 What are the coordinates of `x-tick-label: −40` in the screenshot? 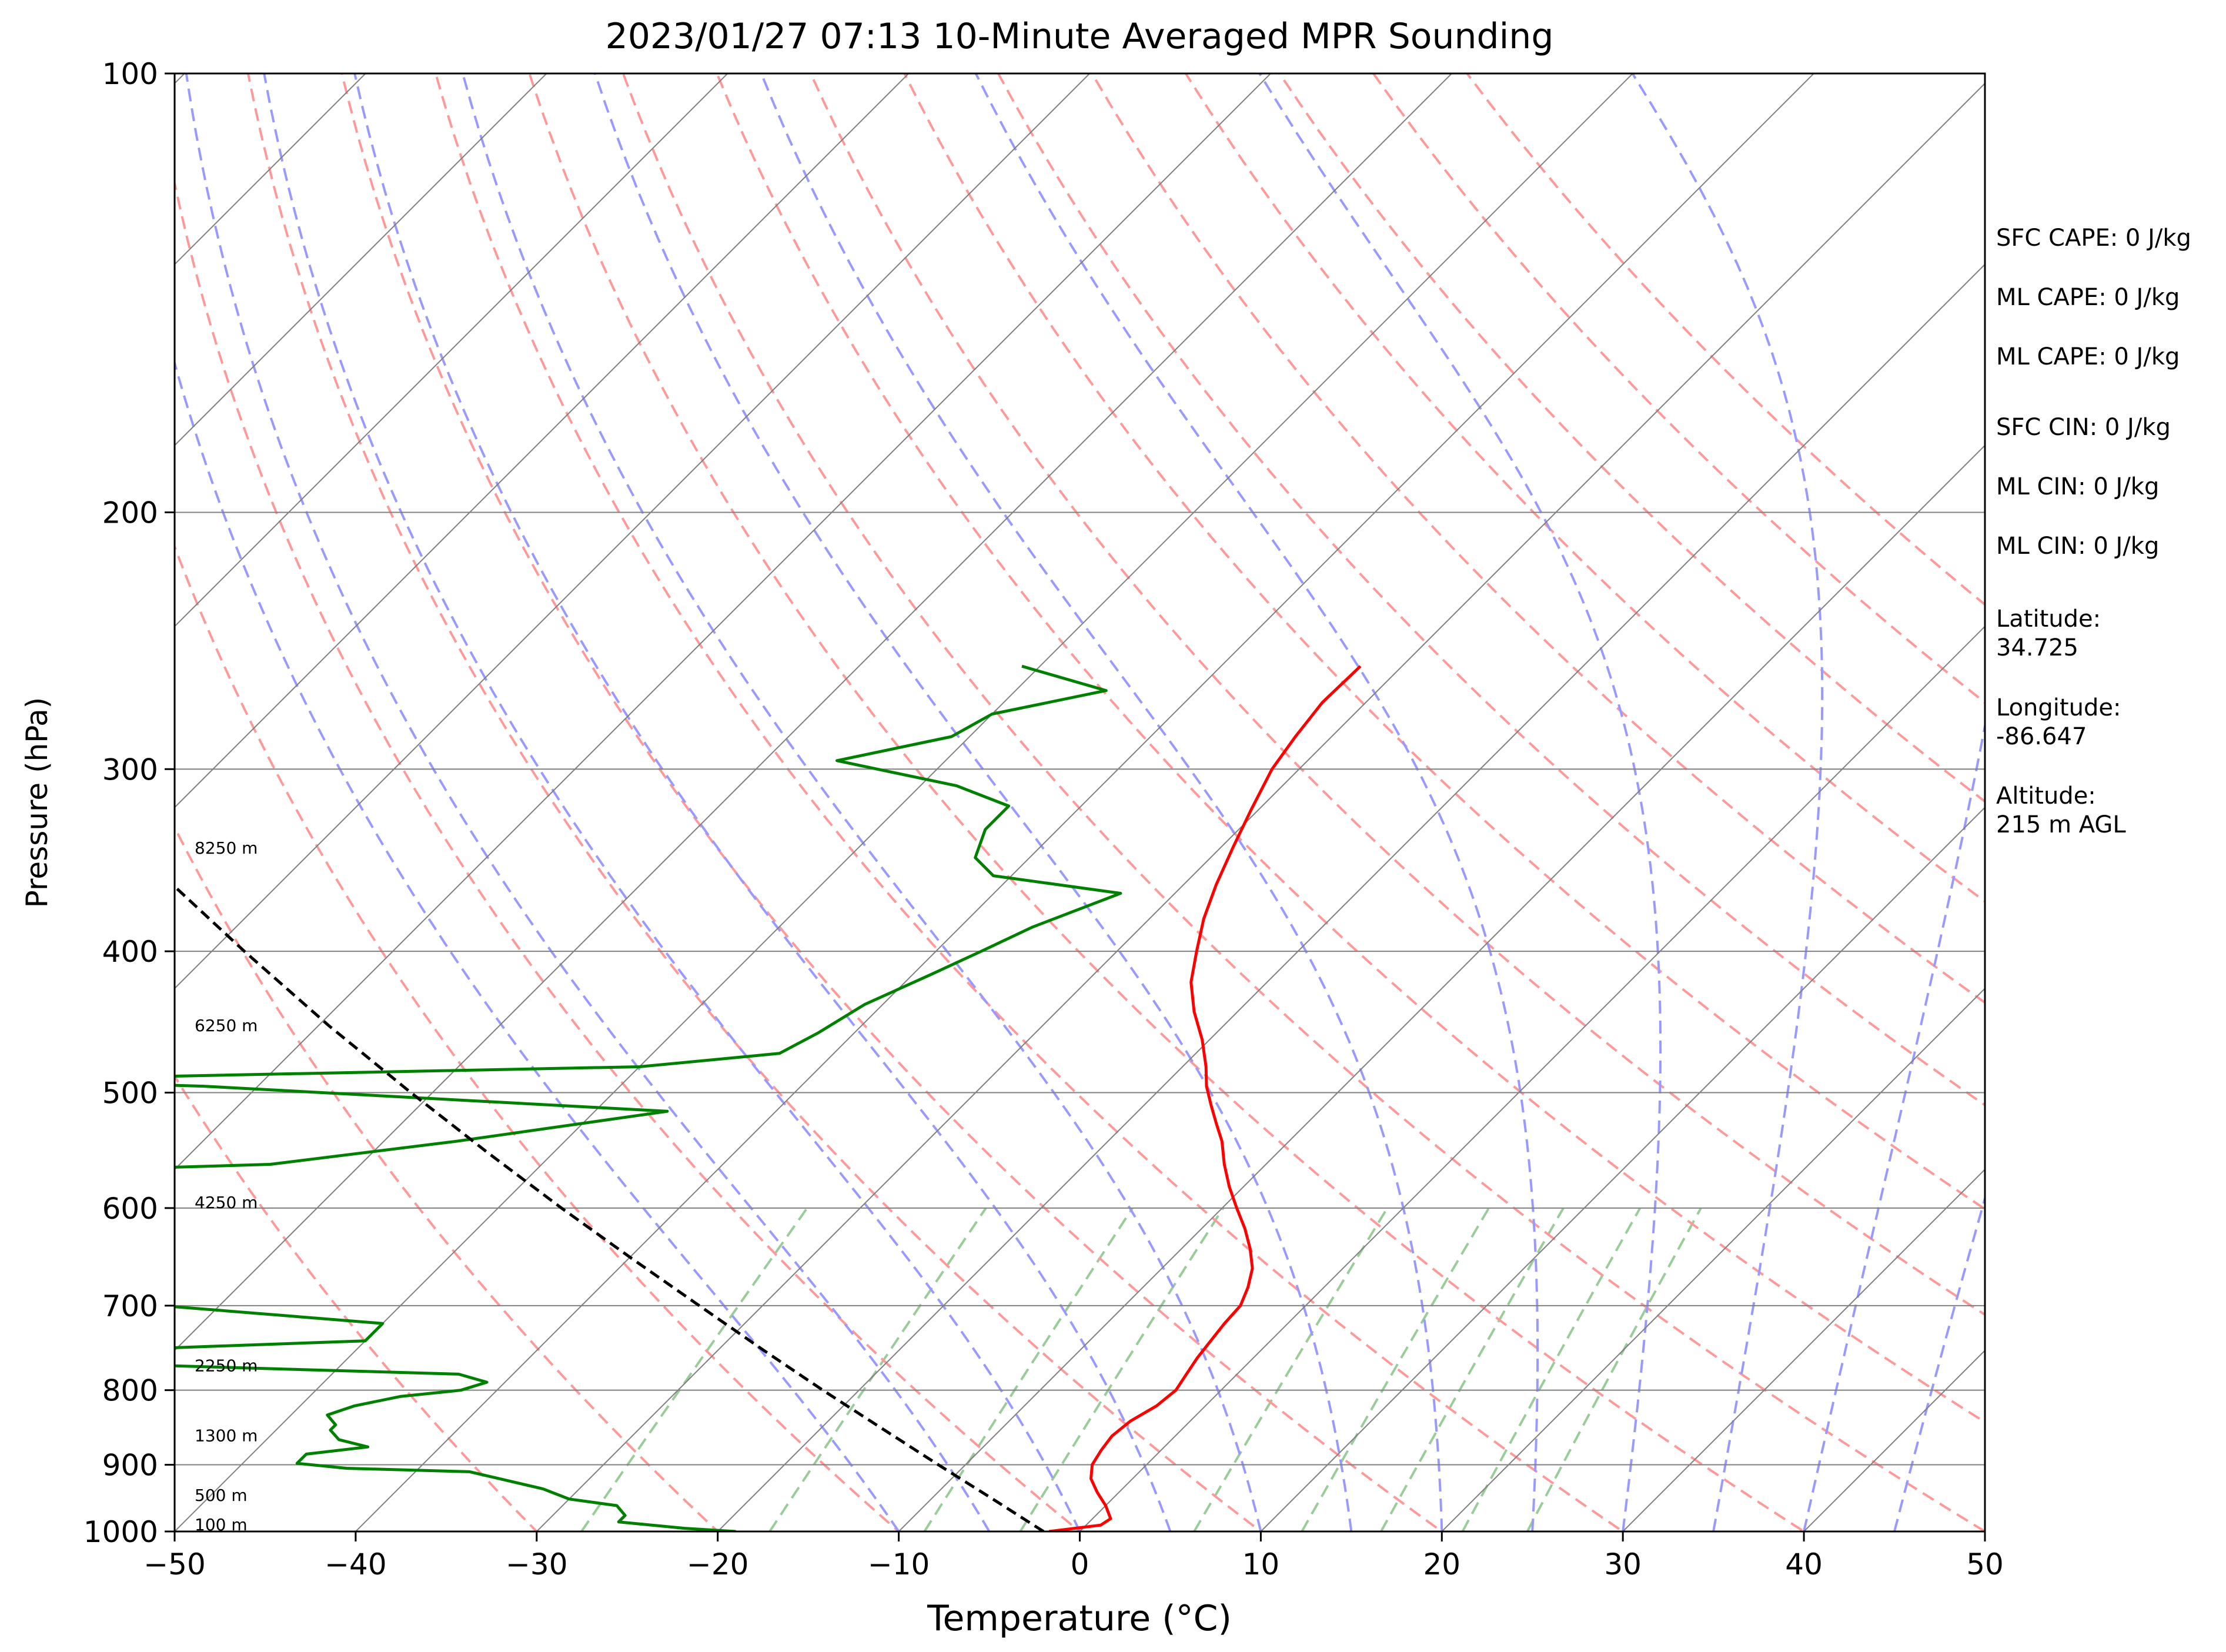 It's located at (356, 1564).